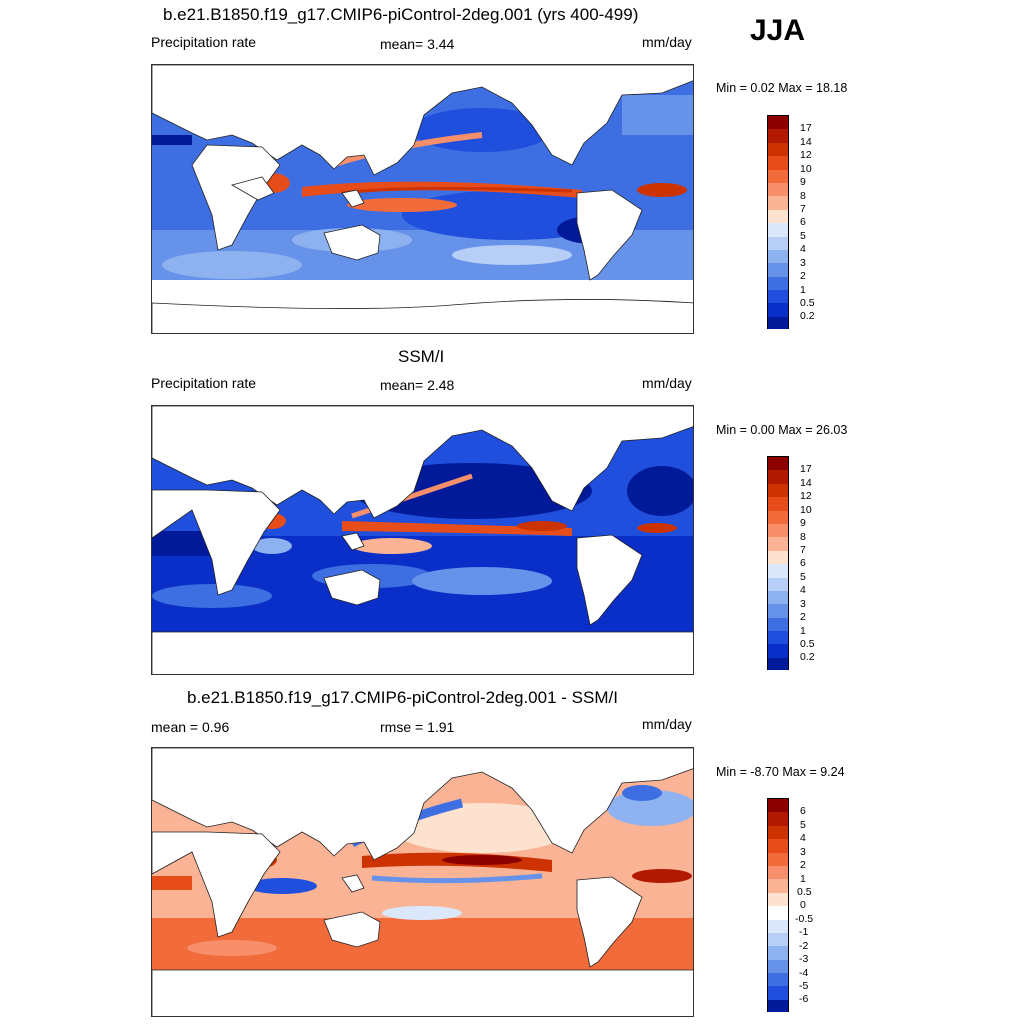 This screenshot has width=1024, height=1024. What do you see at coordinates (417, 727) in the screenshot?
I see `panel-3-rmse: rmse = 1.91` at bounding box center [417, 727].